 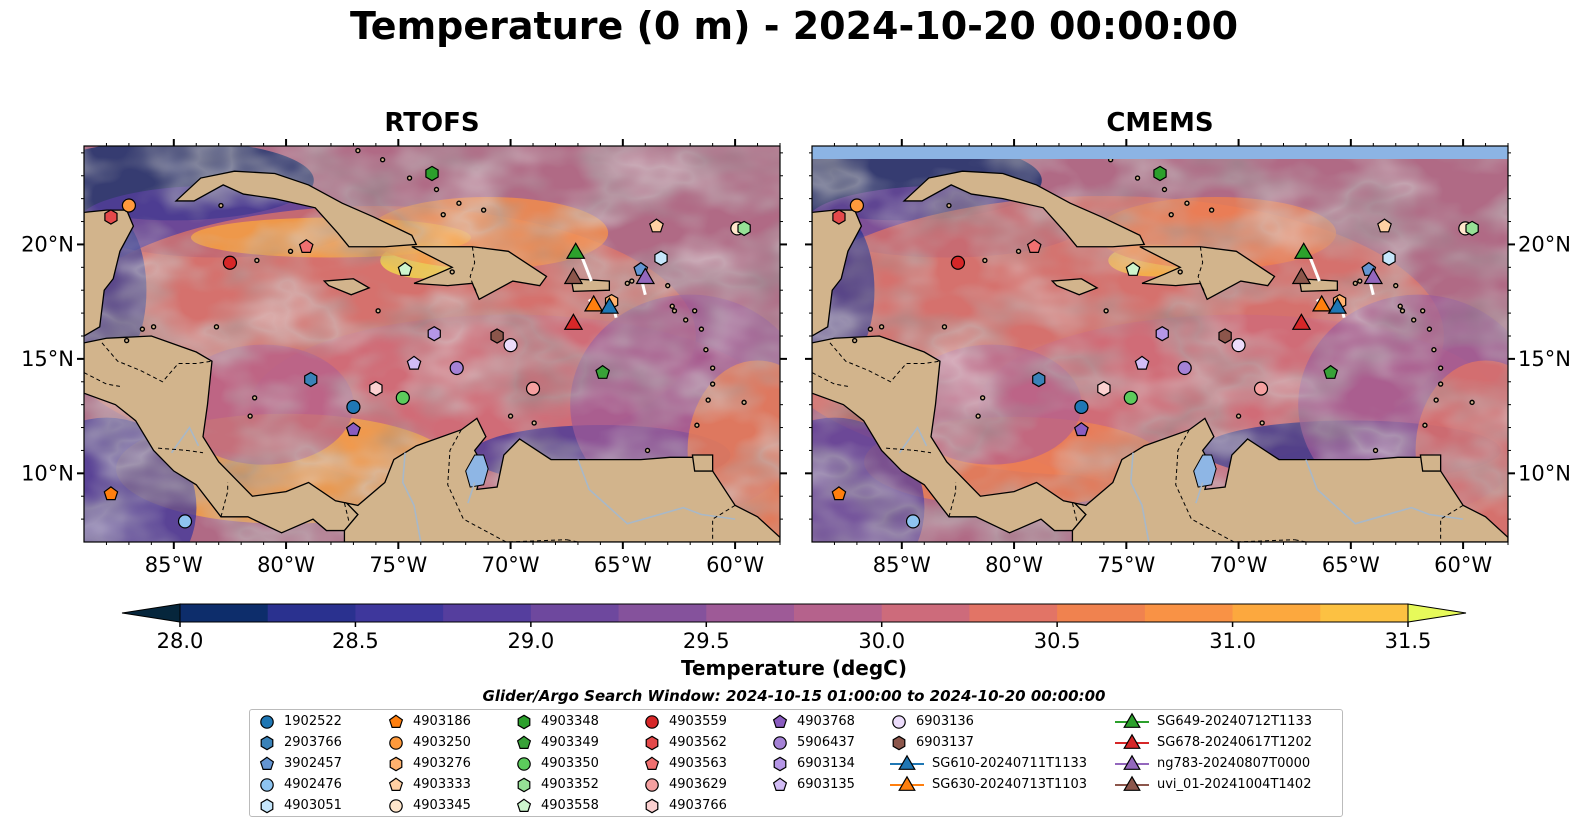 What do you see at coordinates (47, 359) in the screenshot?
I see `lat-tick-label: 15°N` at bounding box center [47, 359].